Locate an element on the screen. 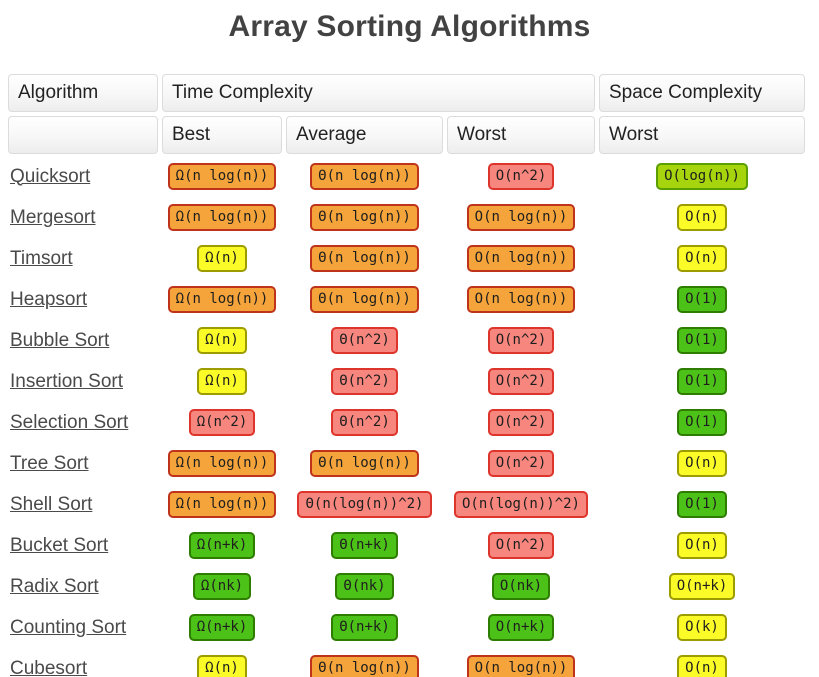 The image size is (819, 677). algorithm-cell: Counting Sort is located at coordinates (83, 627).